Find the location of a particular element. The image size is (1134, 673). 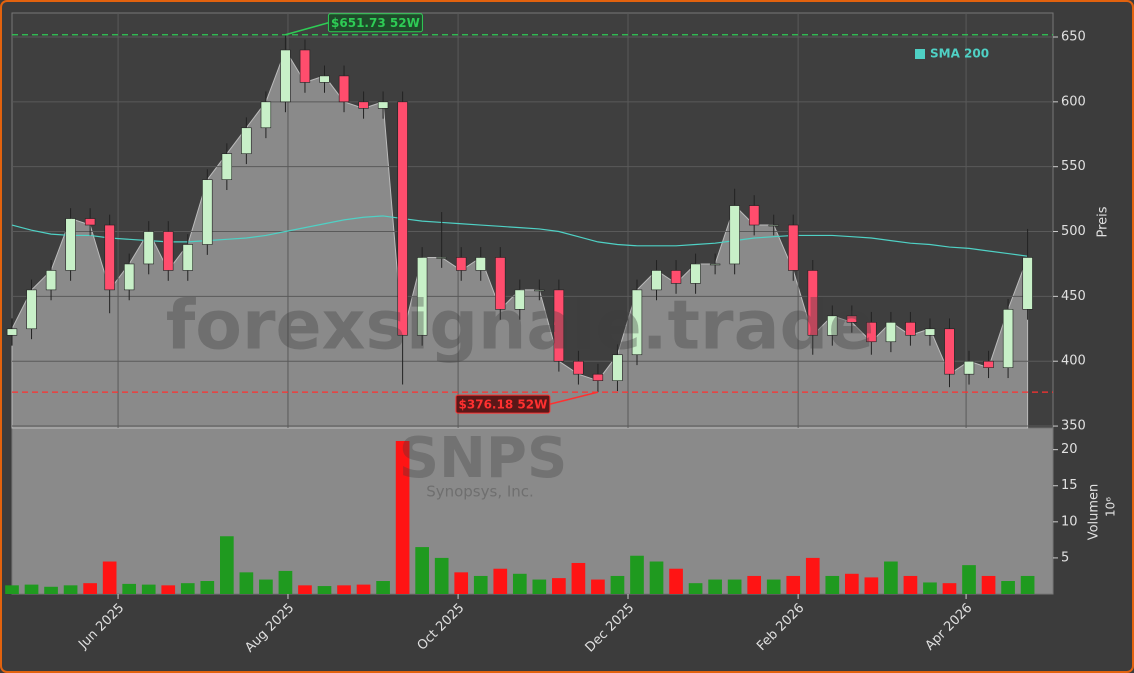

volume-unit: 10⁶ is located at coordinates (1111, 507).